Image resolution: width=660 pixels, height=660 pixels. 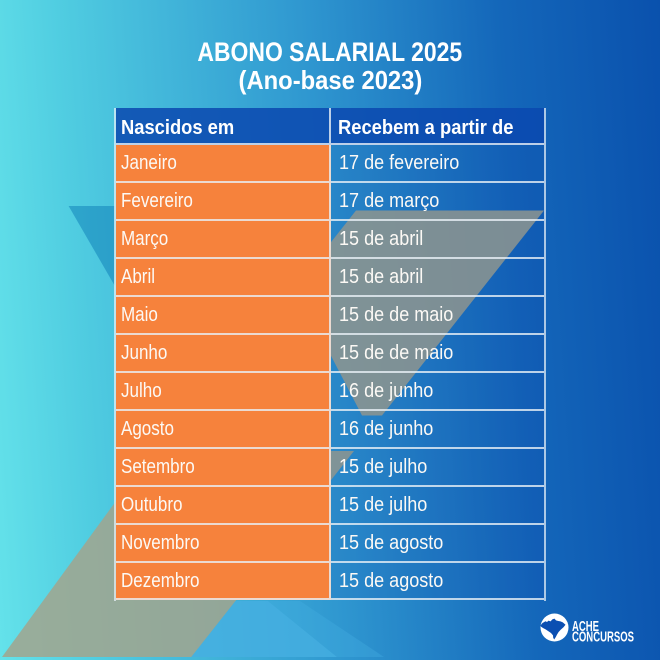 What do you see at coordinates (603, 638) in the screenshot?
I see `svg-text: CONCURSOS` at bounding box center [603, 638].